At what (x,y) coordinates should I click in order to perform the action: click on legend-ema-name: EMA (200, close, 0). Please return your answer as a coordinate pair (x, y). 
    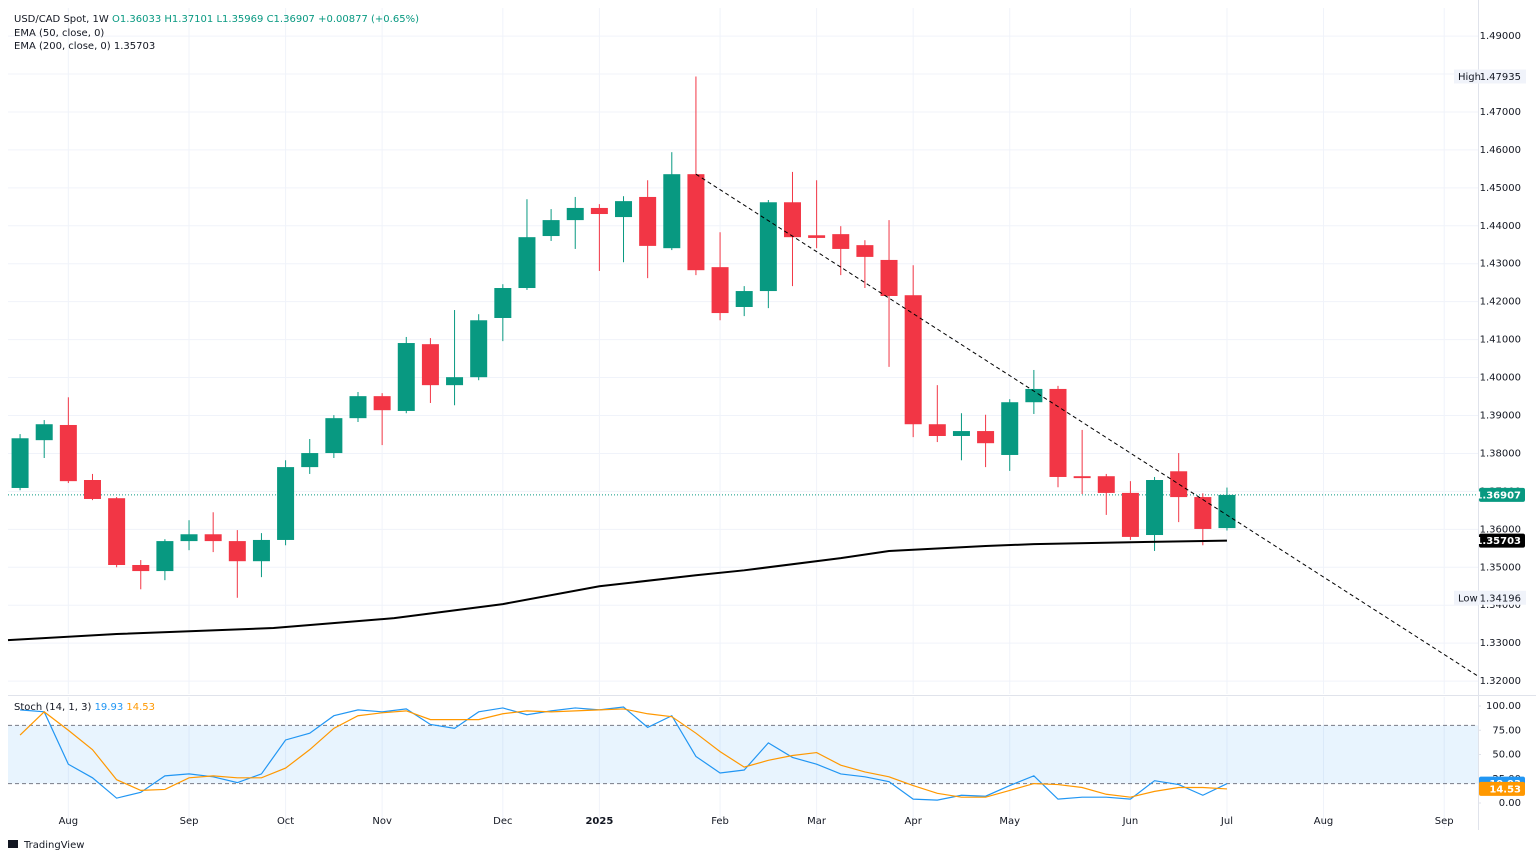
    Looking at the image, I should click on (62, 46).